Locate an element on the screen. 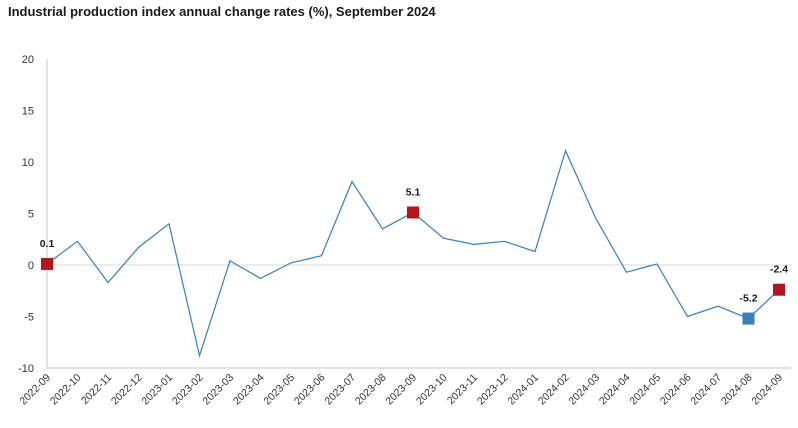 This screenshot has width=798, height=428. data-label: -2.4 is located at coordinates (779, 270).